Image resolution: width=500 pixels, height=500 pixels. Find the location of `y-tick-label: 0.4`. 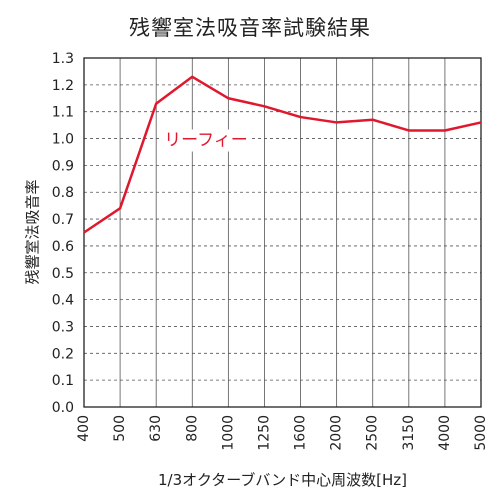

y-tick-label: 0.4 is located at coordinates (63, 301).